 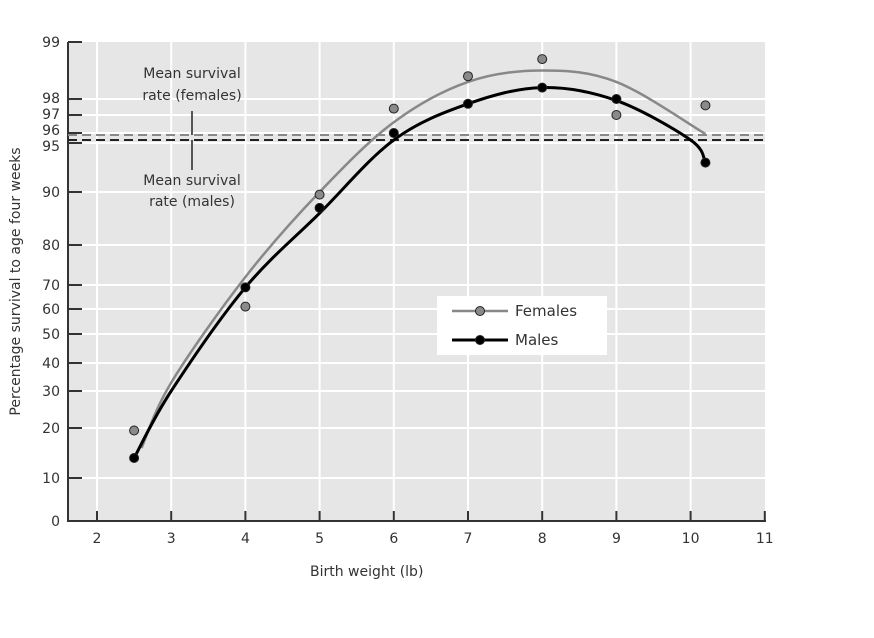 What do you see at coordinates (51, 43) in the screenshot?
I see `y-tick-label: 99` at bounding box center [51, 43].